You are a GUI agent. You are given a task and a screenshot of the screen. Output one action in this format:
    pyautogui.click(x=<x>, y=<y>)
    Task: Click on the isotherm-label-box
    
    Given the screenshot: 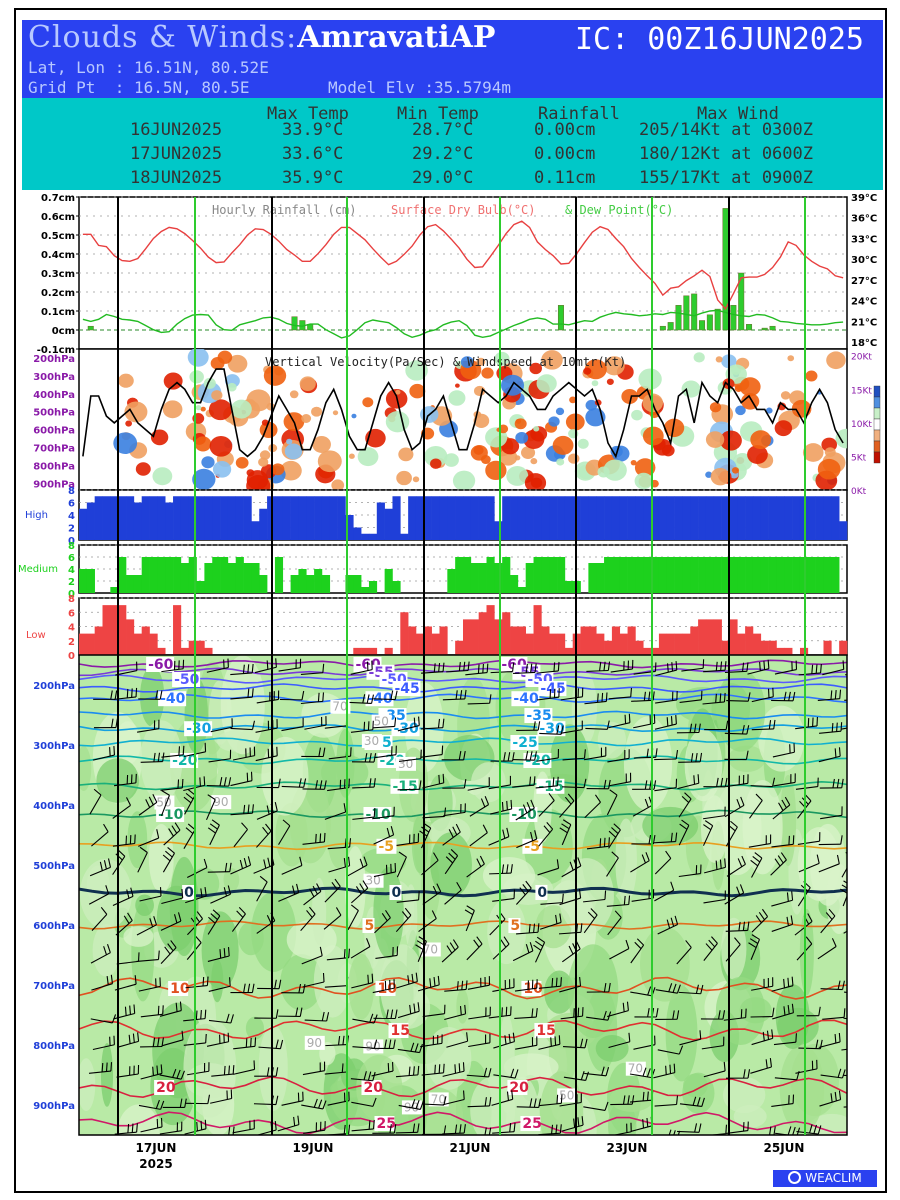 What is the action you would take?
    pyautogui.click(x=160, y=664)
    